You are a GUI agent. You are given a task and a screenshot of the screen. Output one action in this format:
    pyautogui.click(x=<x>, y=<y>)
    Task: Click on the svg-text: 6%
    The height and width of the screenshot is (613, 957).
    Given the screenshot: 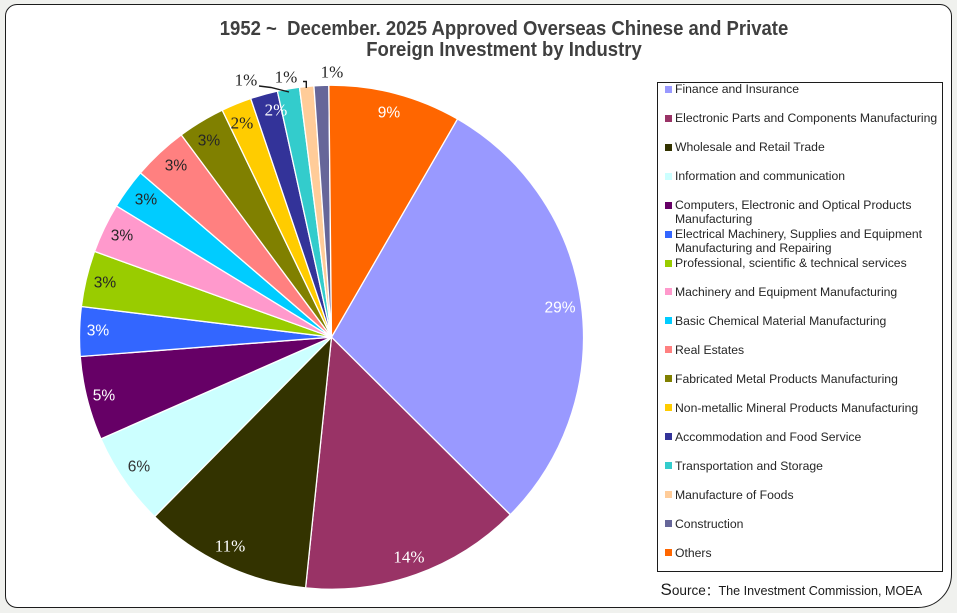 What is the action you would take?
    pyautogui.click(x=139, y=467)
    